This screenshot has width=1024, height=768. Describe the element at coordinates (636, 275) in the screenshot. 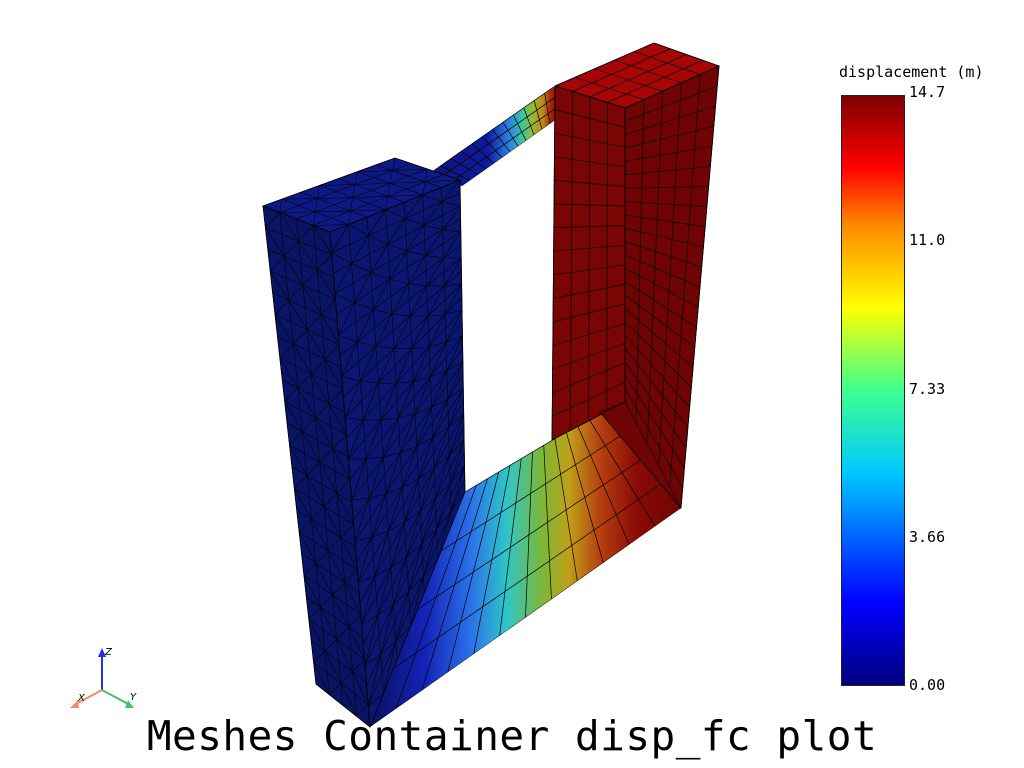

I see `right-column` at that location.